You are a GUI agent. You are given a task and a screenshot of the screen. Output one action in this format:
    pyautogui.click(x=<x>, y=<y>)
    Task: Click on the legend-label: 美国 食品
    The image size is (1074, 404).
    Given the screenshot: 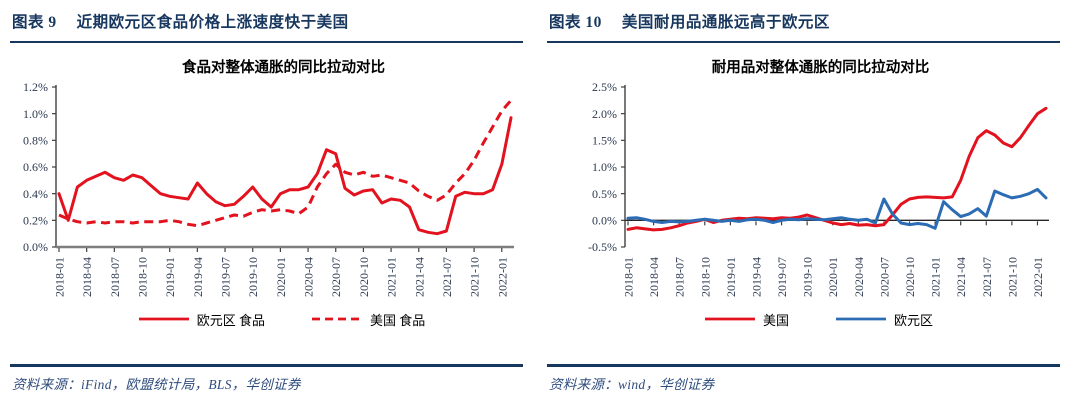 What is the action you would take?
    pyautogui.click(x=398, y=320)
    